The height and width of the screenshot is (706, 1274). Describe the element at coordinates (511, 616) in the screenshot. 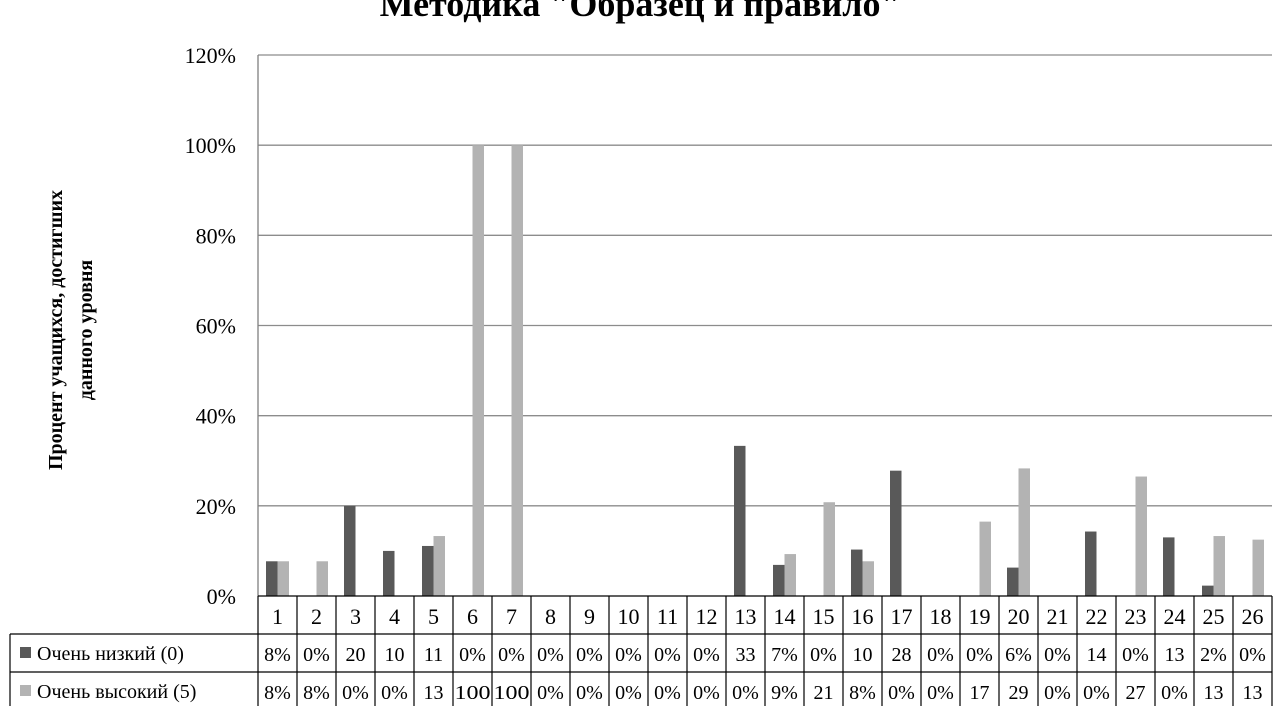

I see `x-tick-label: 7` at that location.